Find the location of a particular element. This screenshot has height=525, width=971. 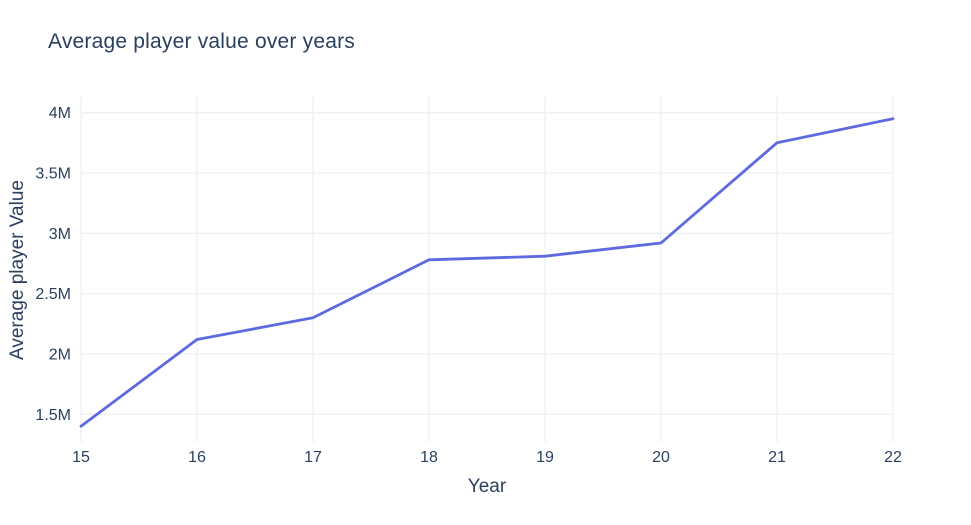

x-tick-label: 16 is located at coordinates (197, 457).